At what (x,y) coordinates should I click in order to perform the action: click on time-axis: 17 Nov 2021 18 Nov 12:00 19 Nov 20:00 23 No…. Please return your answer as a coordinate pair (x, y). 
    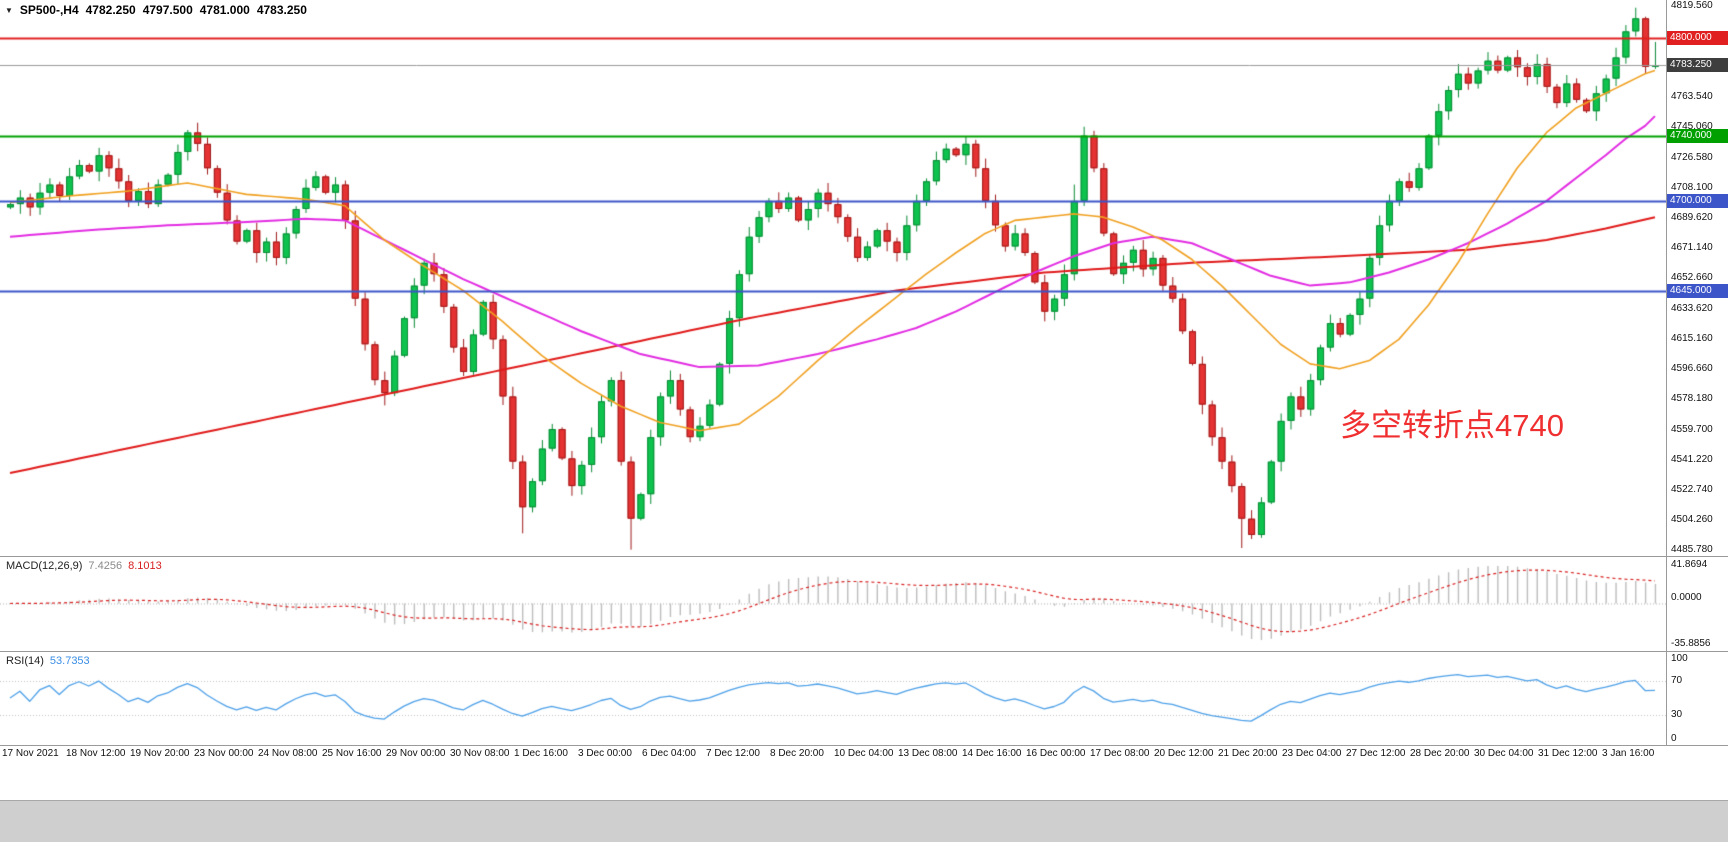
    Looking at the image, I should click on (833, 756).